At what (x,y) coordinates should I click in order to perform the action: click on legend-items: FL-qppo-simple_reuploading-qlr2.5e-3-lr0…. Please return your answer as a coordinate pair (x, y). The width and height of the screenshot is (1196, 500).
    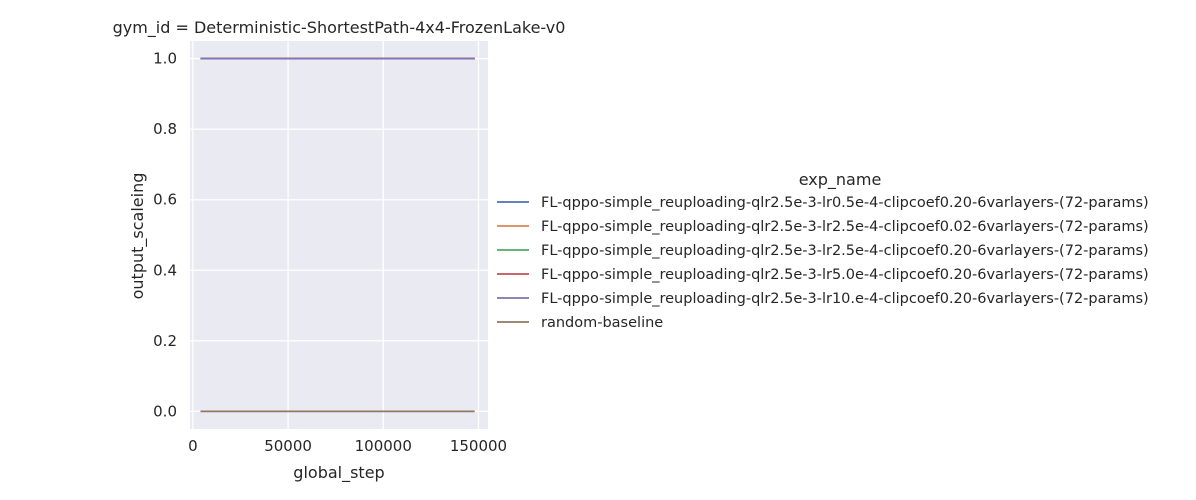
    Looking at the image, I should click on (823, 263).